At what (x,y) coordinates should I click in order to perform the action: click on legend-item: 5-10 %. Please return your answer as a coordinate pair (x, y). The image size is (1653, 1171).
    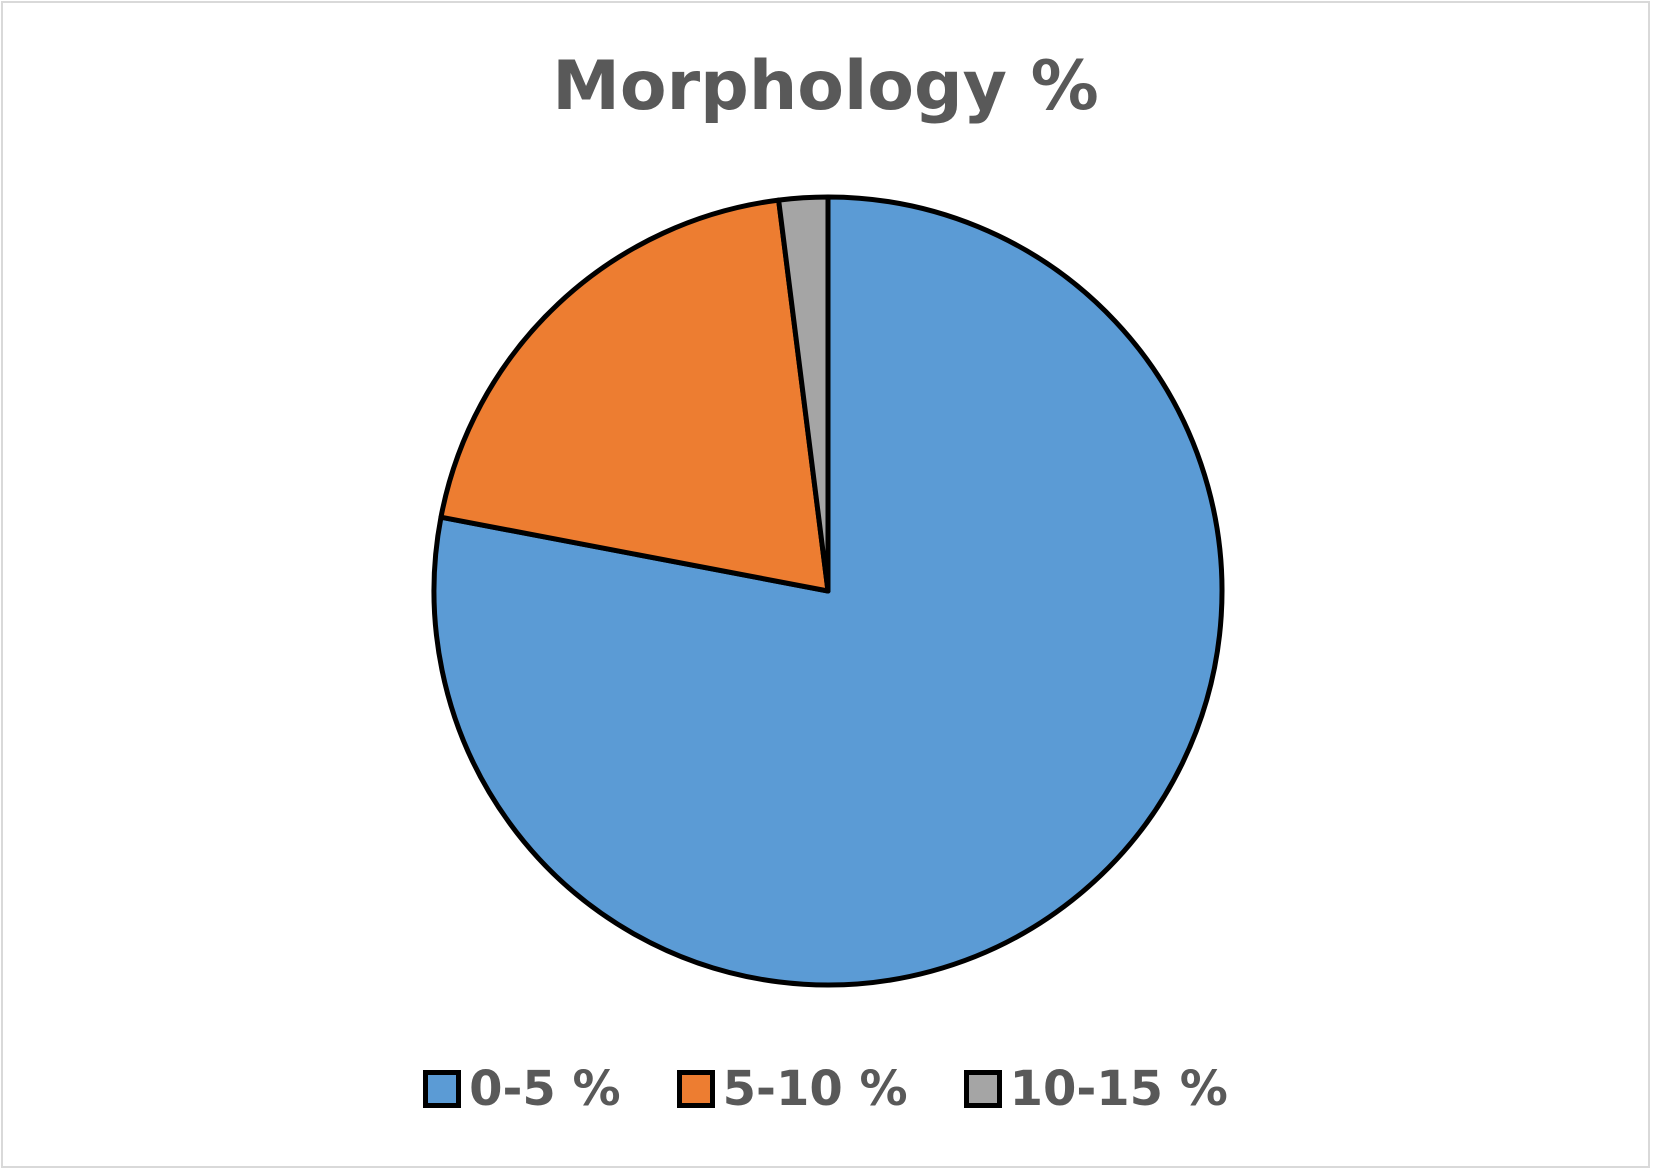
    Looking at the image, I should click on (792, 1089).